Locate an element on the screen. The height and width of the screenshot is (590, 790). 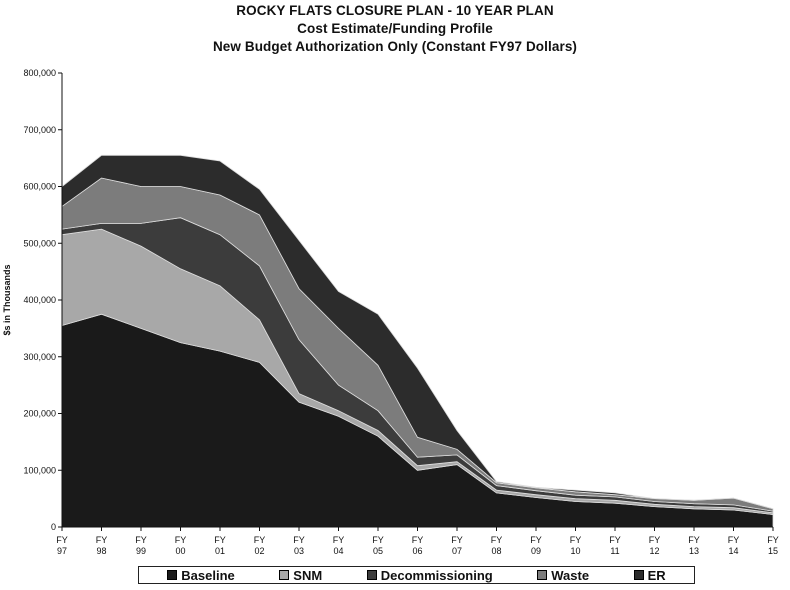
x-tick-label-bottom: 99 is located at coordinates (141, 551).